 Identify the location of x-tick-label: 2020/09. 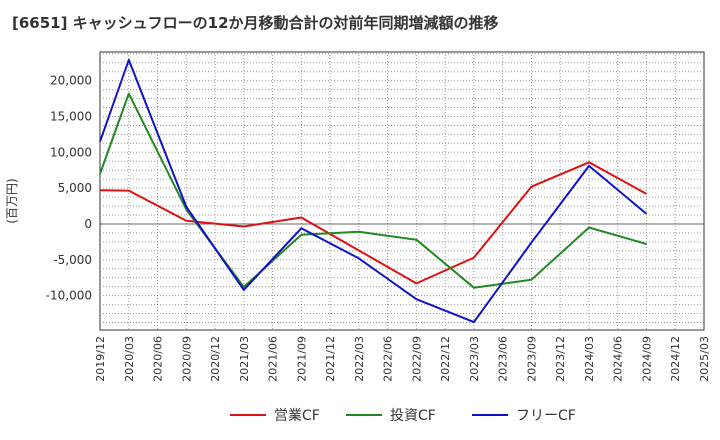
(186, 359).